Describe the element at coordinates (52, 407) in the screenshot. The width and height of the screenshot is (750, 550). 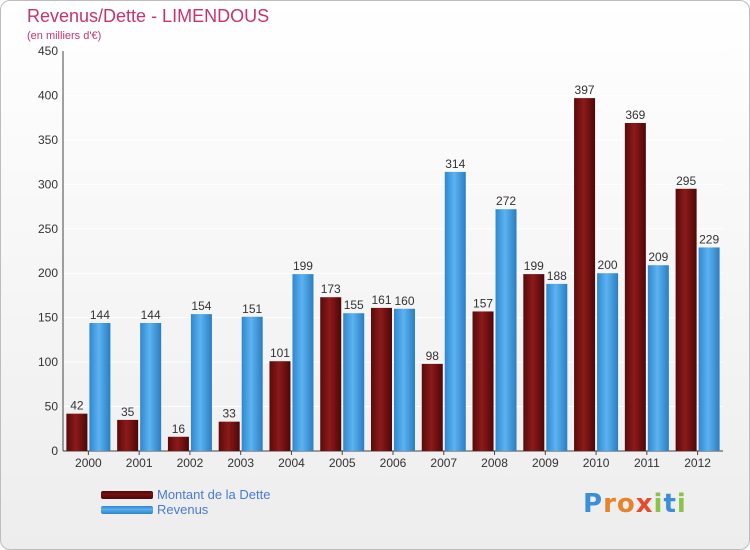
I see `y-tick-label: 50` at that location.